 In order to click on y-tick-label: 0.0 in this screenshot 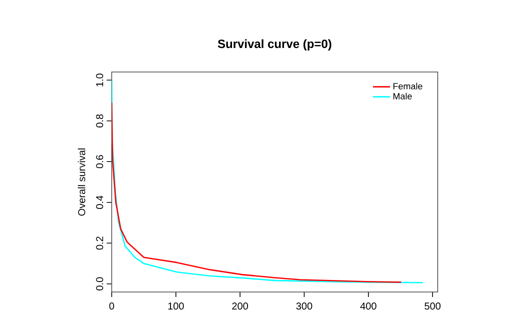, I will do `click(100, 283)`.